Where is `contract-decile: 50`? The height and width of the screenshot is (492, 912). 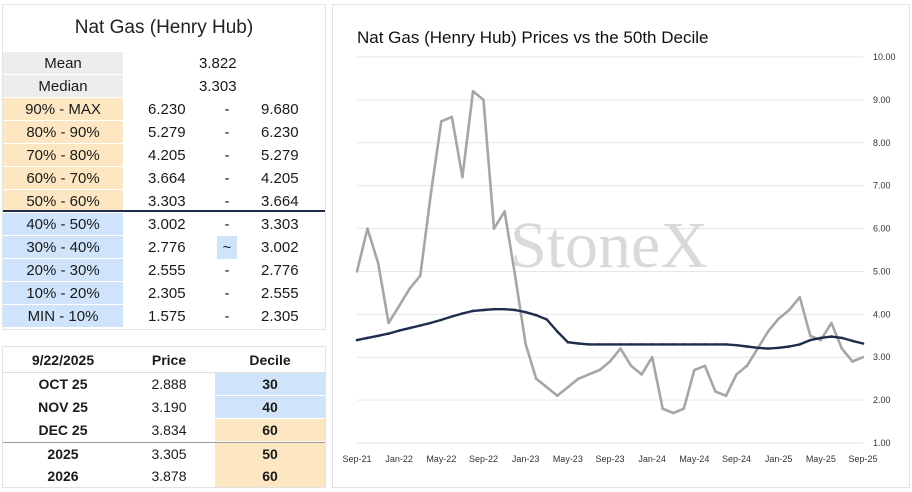
contract-decile: 50 is located at coordinates (270, 454).